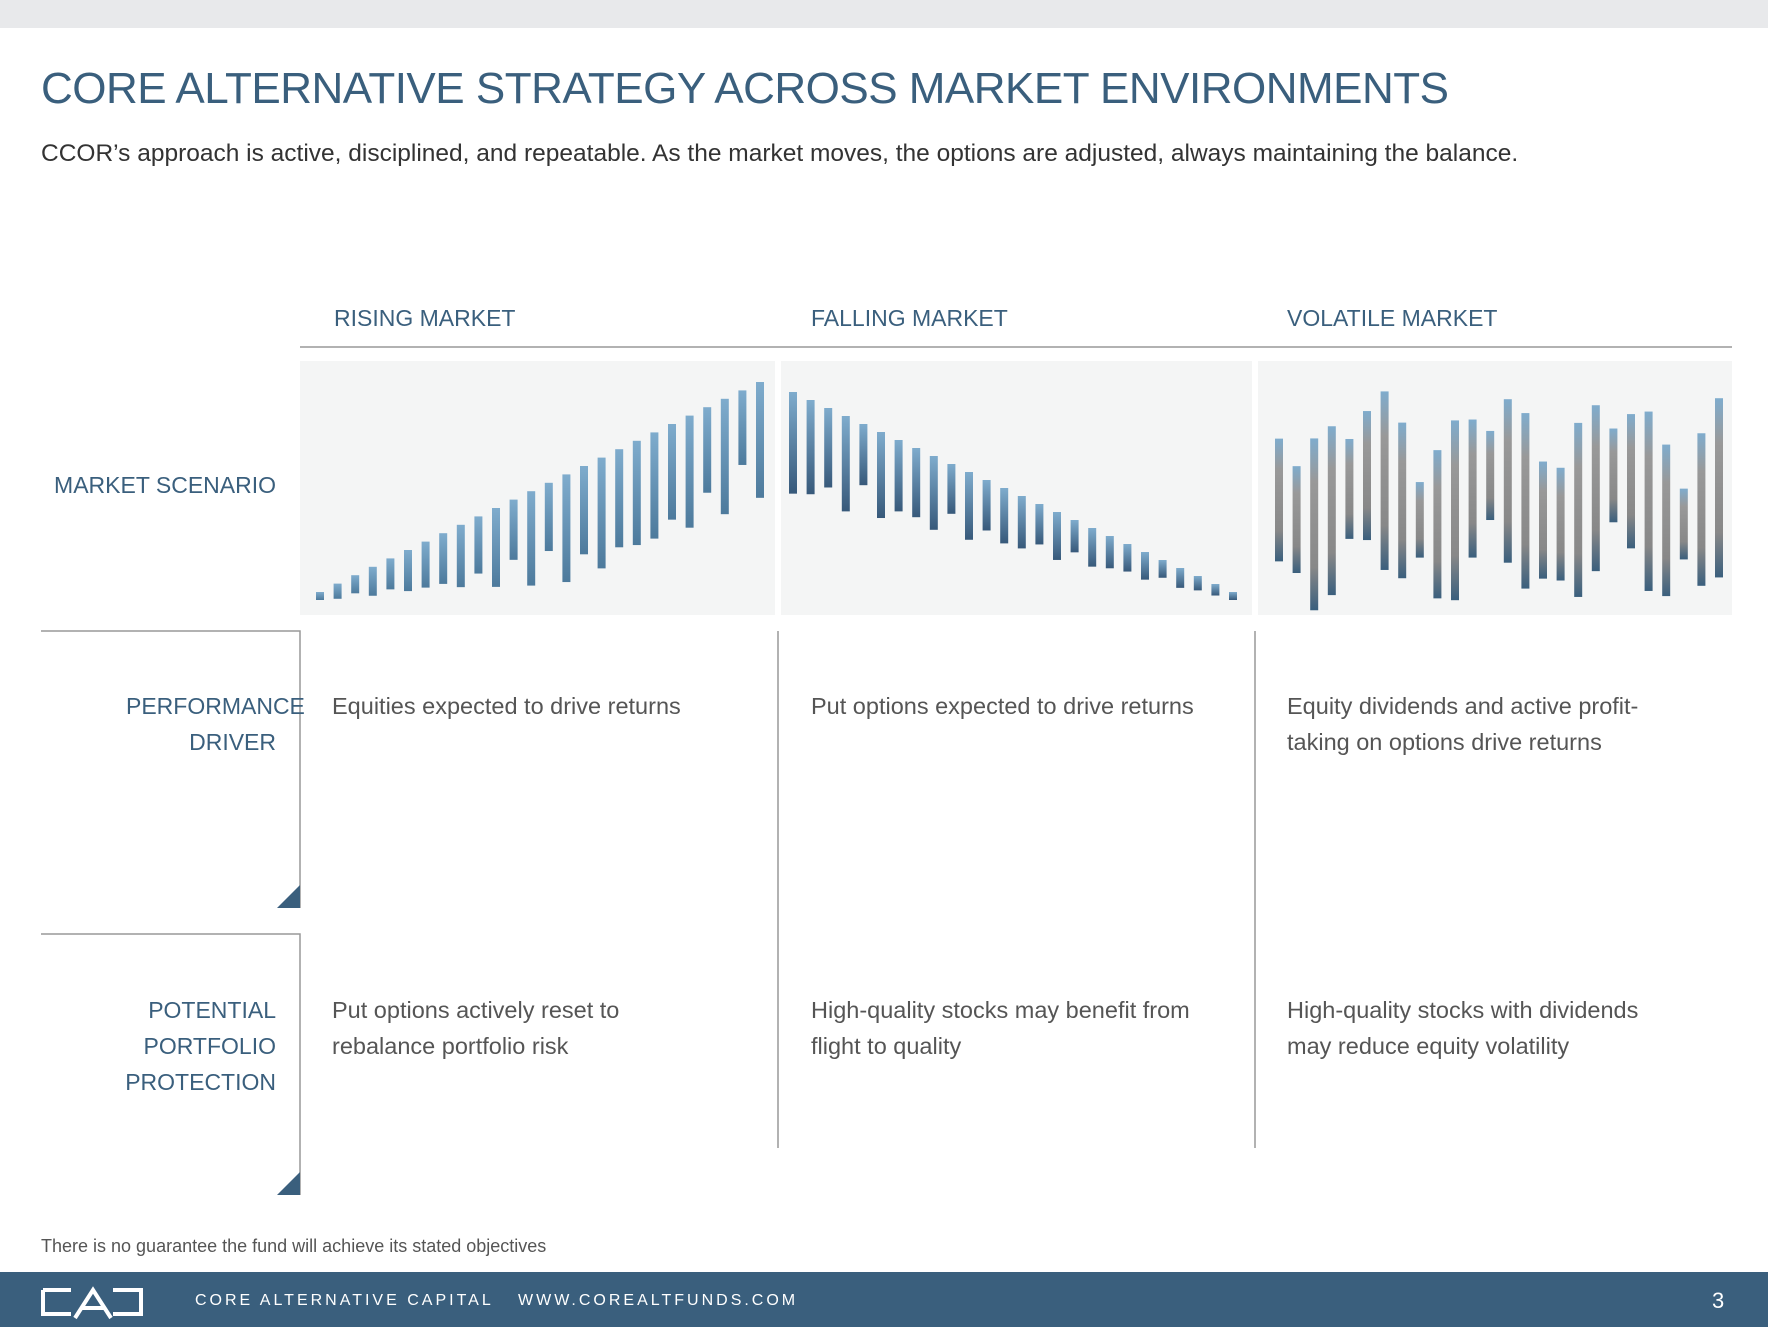  I want to click on column-header: FALLING MARKET, so click(909, 318).